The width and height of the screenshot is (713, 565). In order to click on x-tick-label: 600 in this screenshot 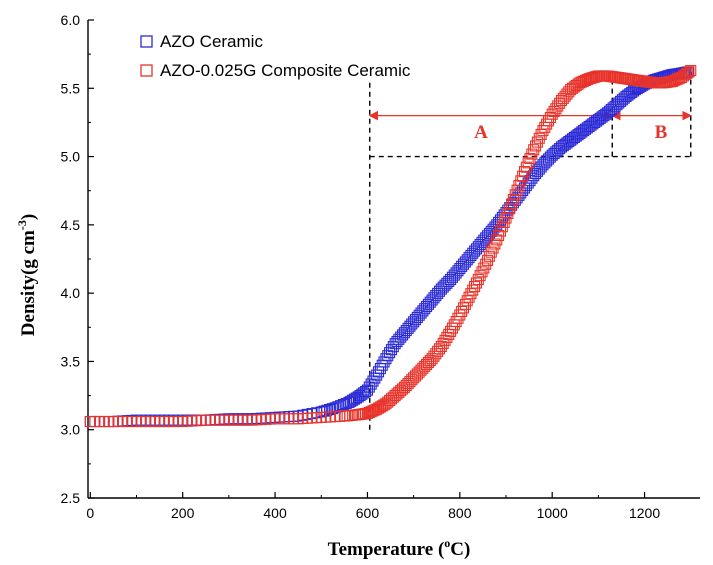, I will do `click(368, 513)`.